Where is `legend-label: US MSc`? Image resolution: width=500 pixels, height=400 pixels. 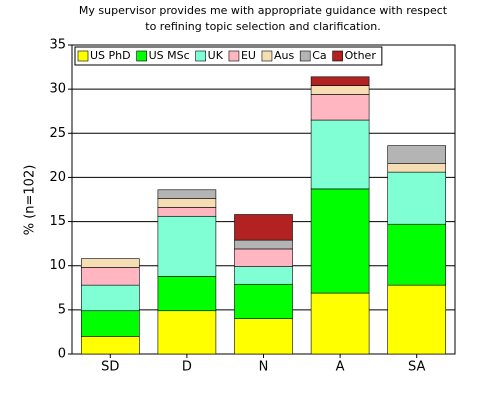
legend-label: US MSc is located at coordinates (169, 55).